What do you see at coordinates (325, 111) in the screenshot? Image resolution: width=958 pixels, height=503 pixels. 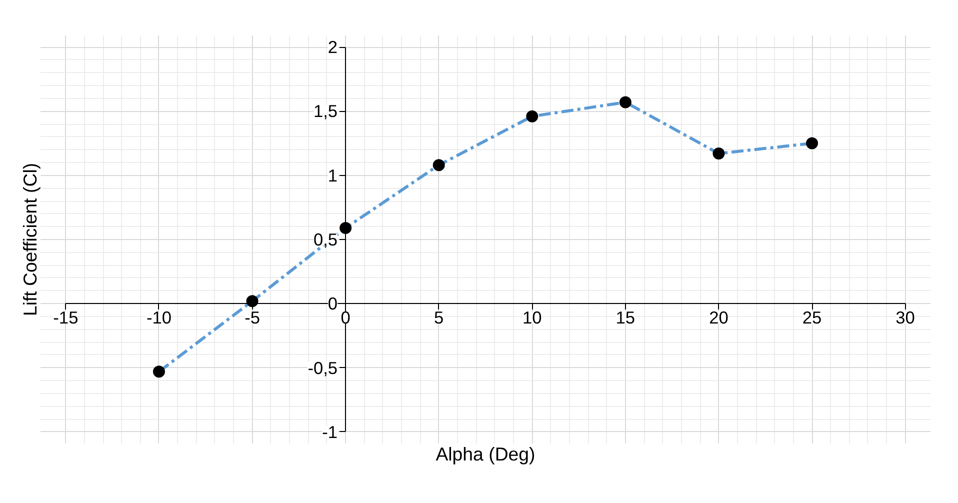 I see `y-tick-label: 1,5` at bounding box center [325, 111].